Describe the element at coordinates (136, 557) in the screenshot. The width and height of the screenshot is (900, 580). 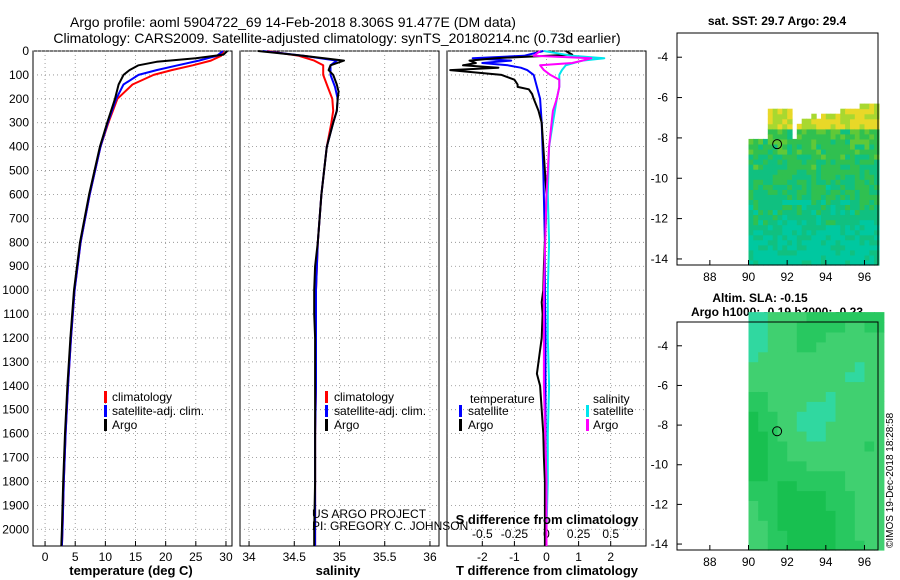
I see `x-tick-label: 15` at that location.